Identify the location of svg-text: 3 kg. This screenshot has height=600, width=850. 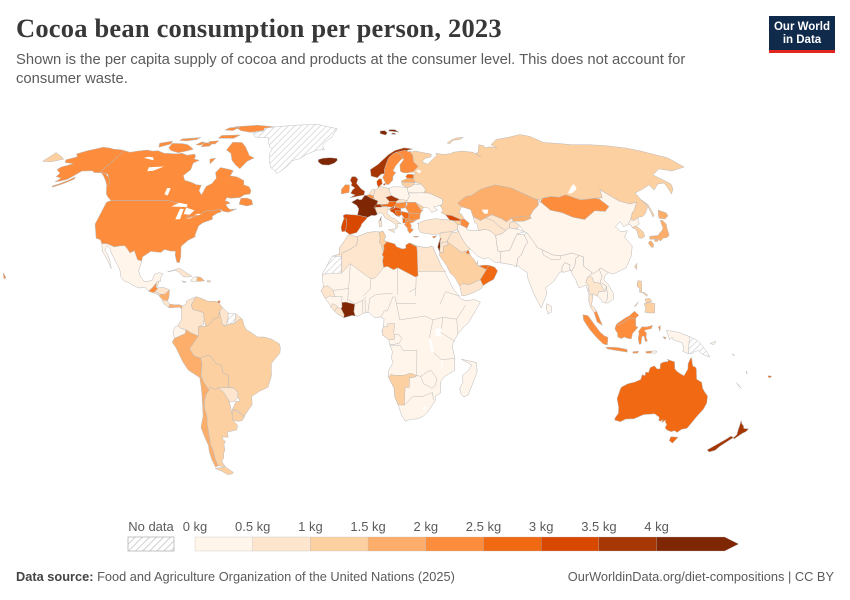
(541, 526).